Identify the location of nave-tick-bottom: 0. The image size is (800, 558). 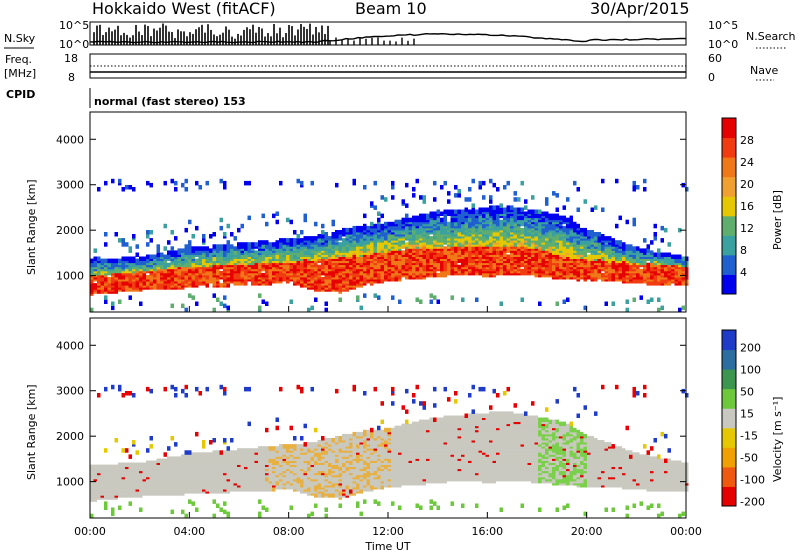
(711, 77).